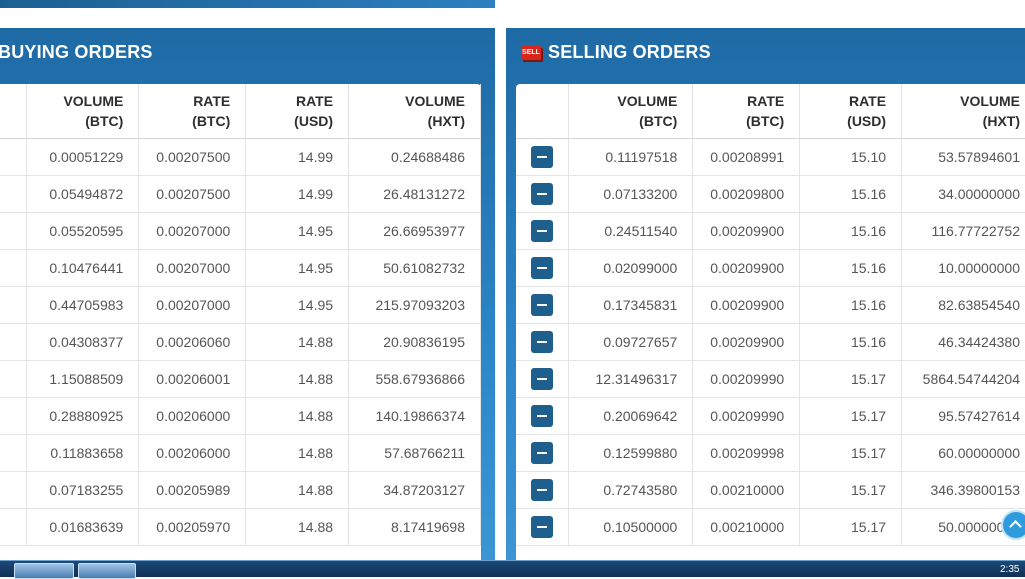 This screenshot has height=579, width=1025. Describe the element at coordinates (746, 379) in the screenshot. I see `rate-btc-cell: 0.00209990` at that location.